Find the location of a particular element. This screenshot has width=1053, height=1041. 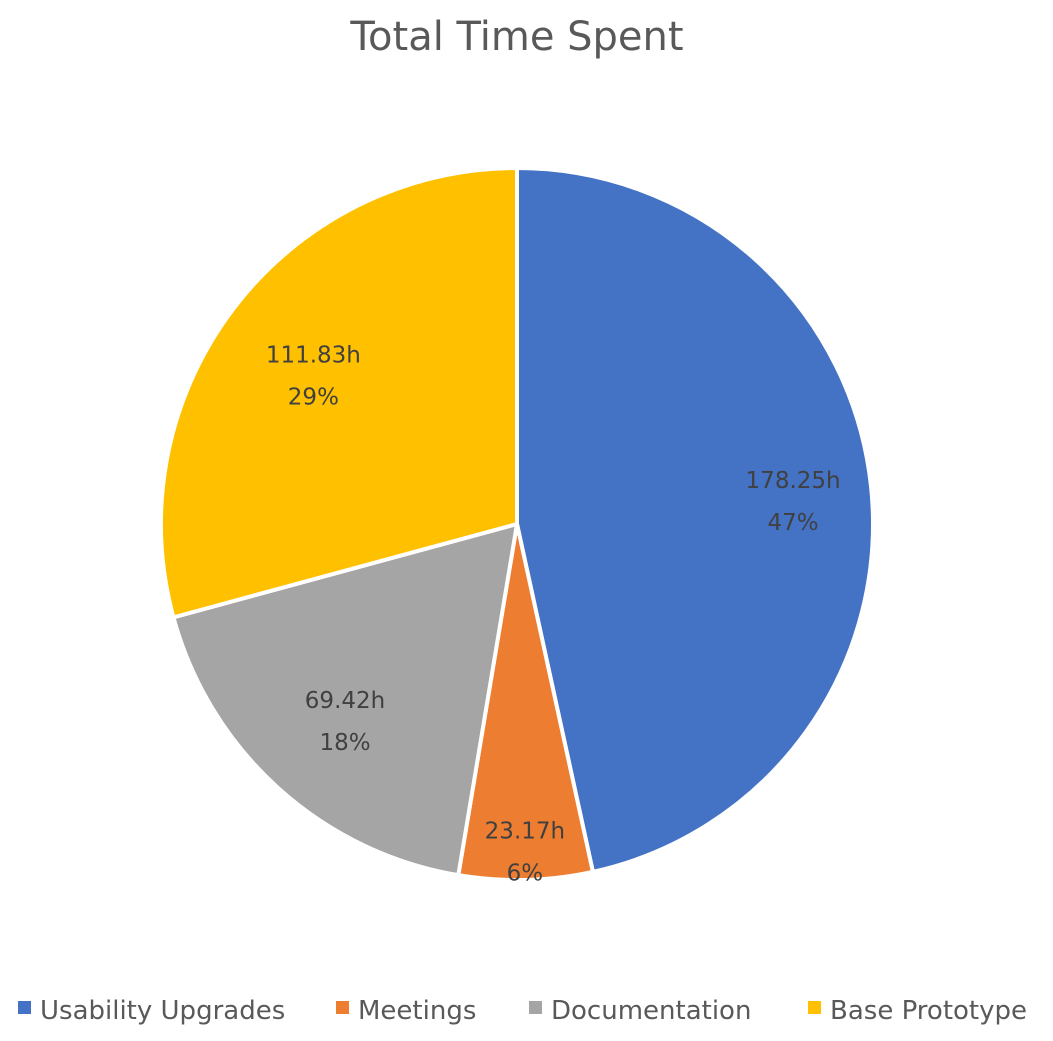

pie-slice-meetings is located at coordinates (525, 702).